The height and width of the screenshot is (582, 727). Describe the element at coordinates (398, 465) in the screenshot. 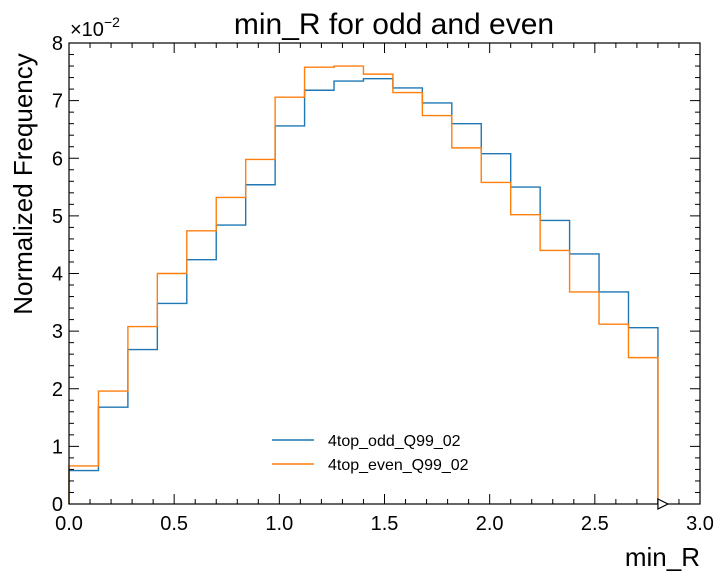

I see `legend-label-1: 4top_even_Q99_02` at that location.